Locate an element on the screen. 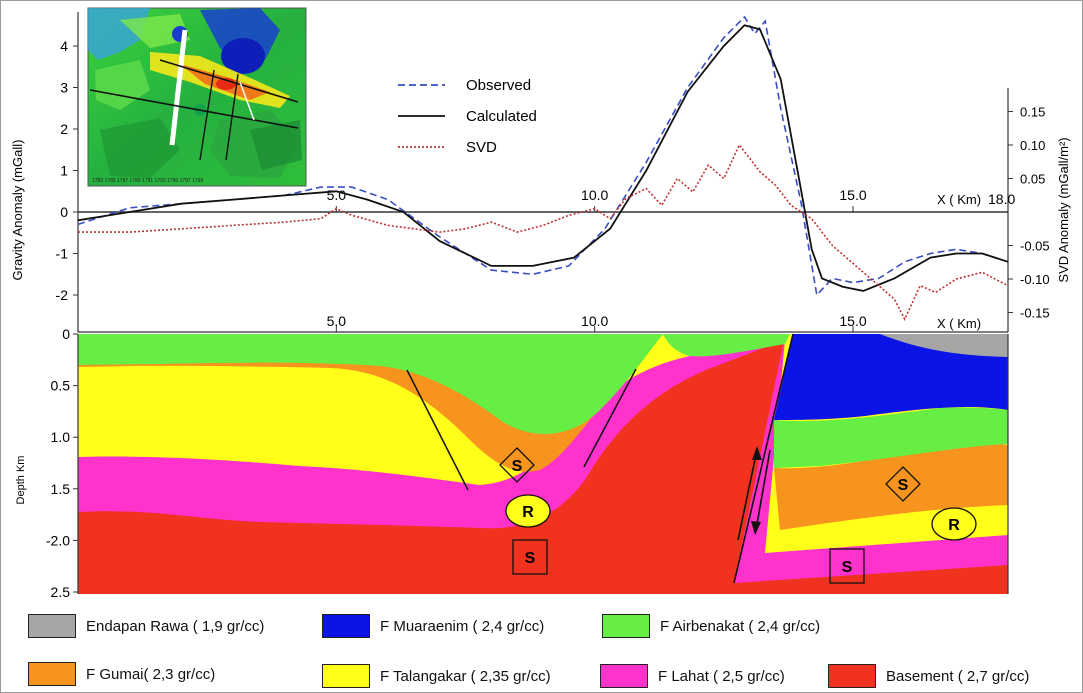 The width and height of the screenshot is (1083, 693). x-axis-label-top: X ( Km) is located at coordinates (959, 199).